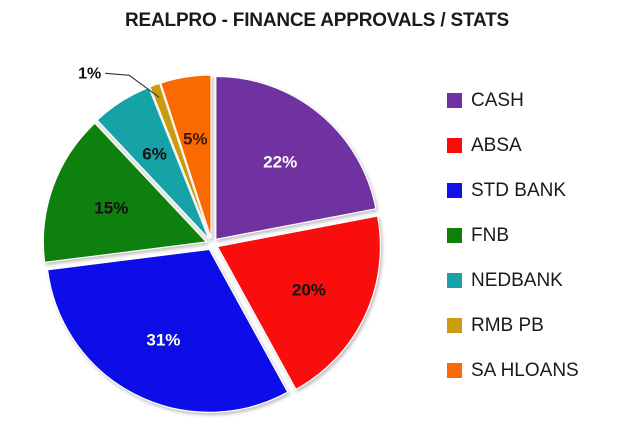 The height and width of the screenshot is (434, 634). Describe the element at coordinates (496, 145) in the screenshot. I see `legend-item-label: ABSA` at that location.